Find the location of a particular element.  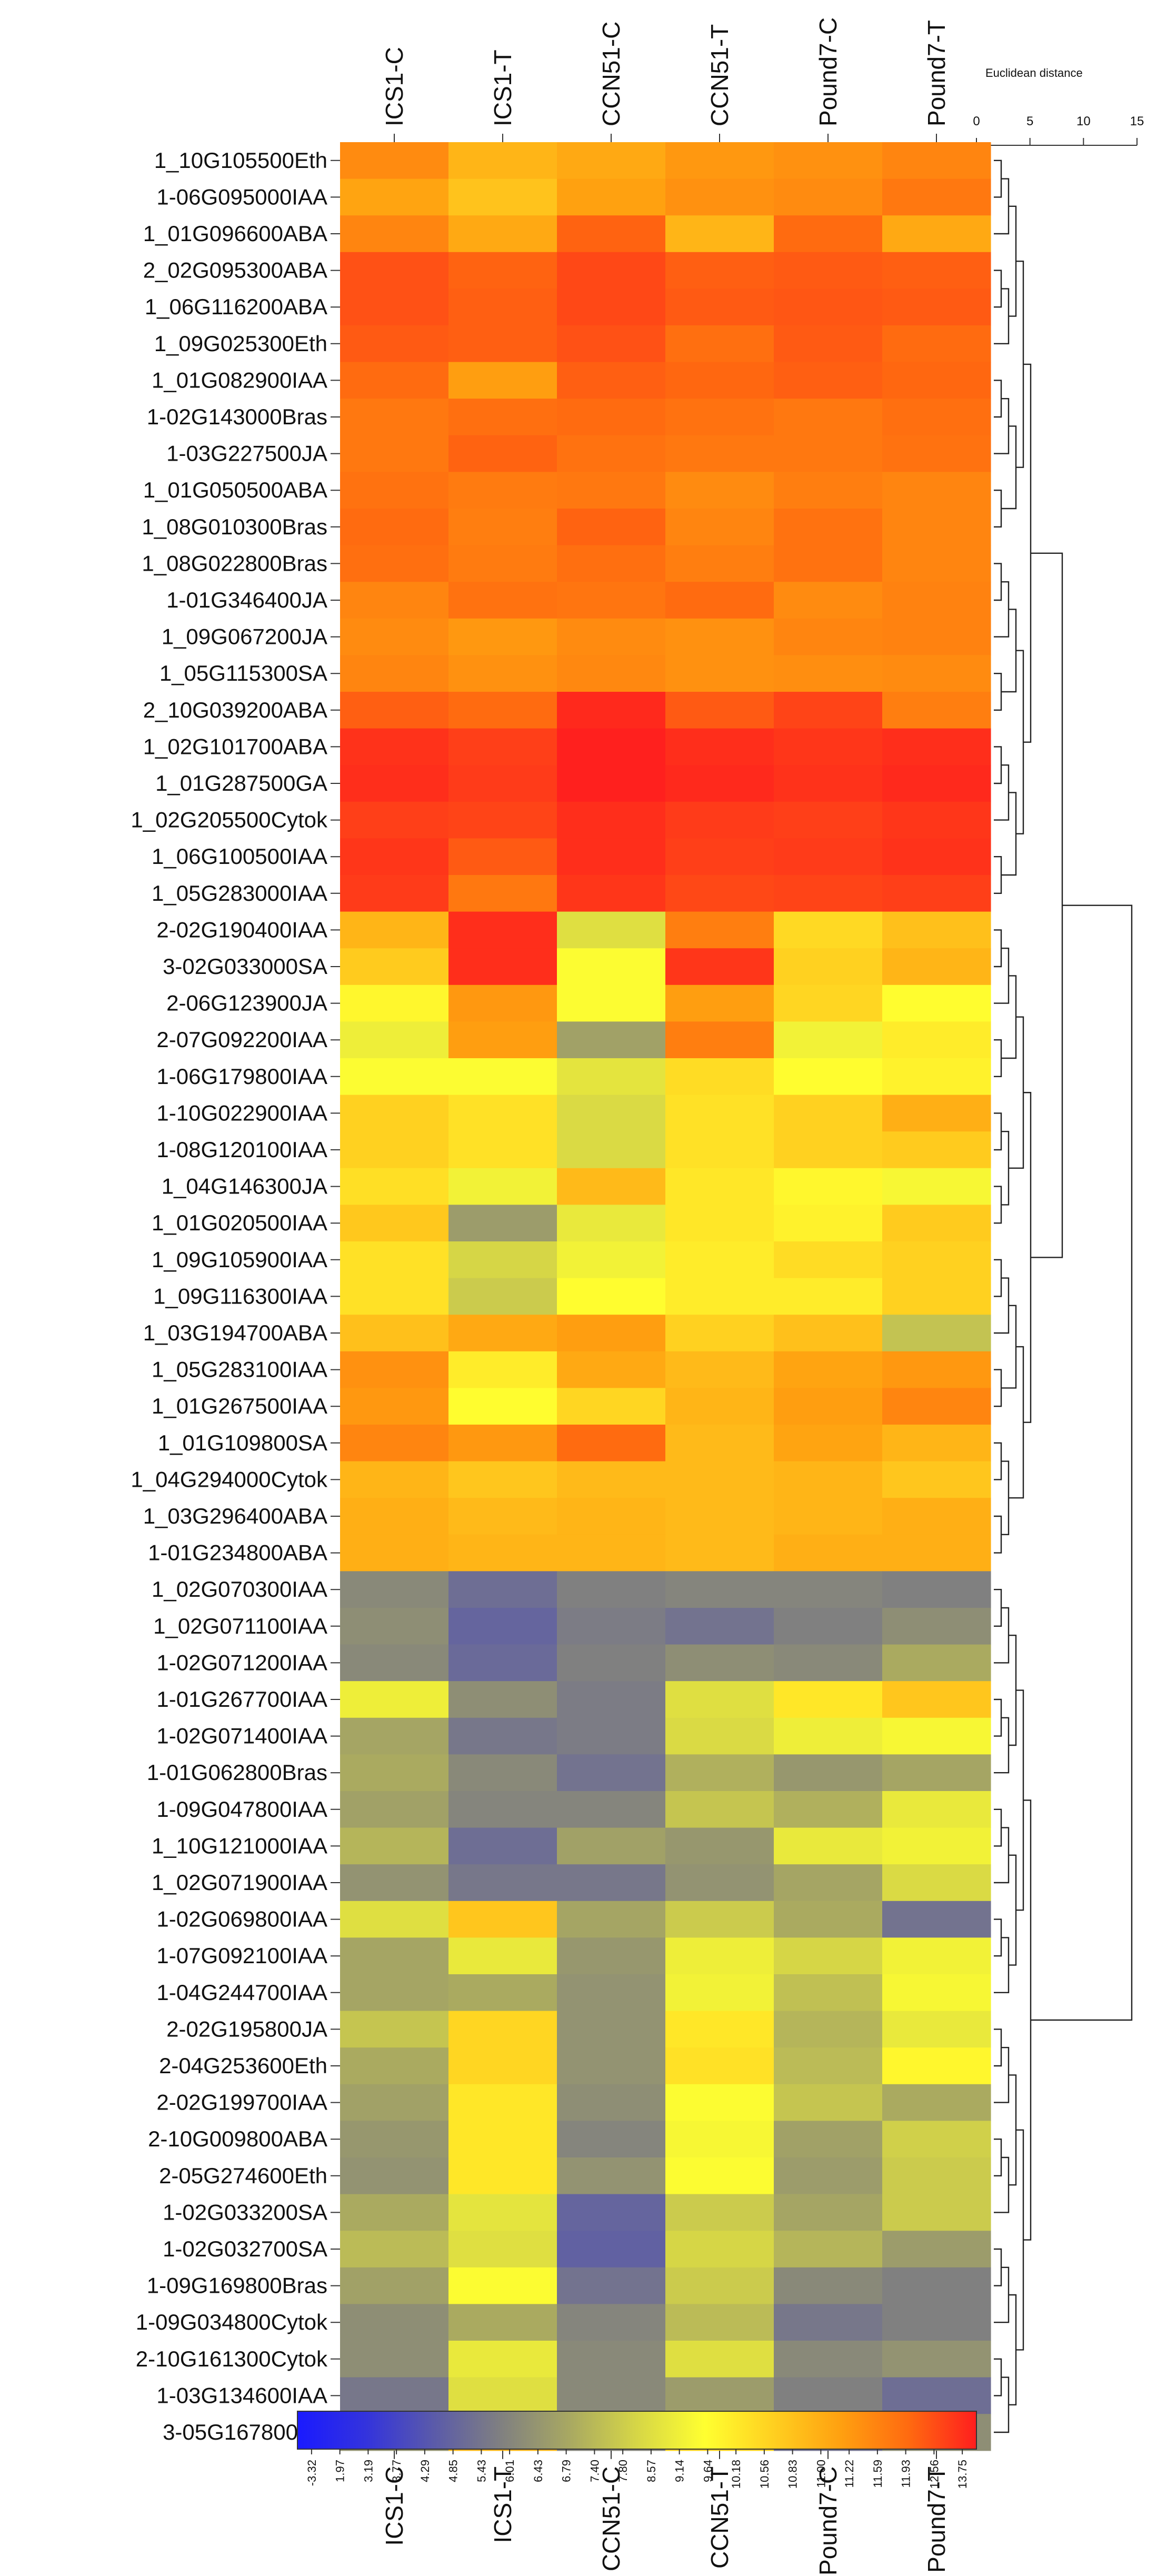

row-label: 1-06G095000IAA is located at coordinates (241, 197).